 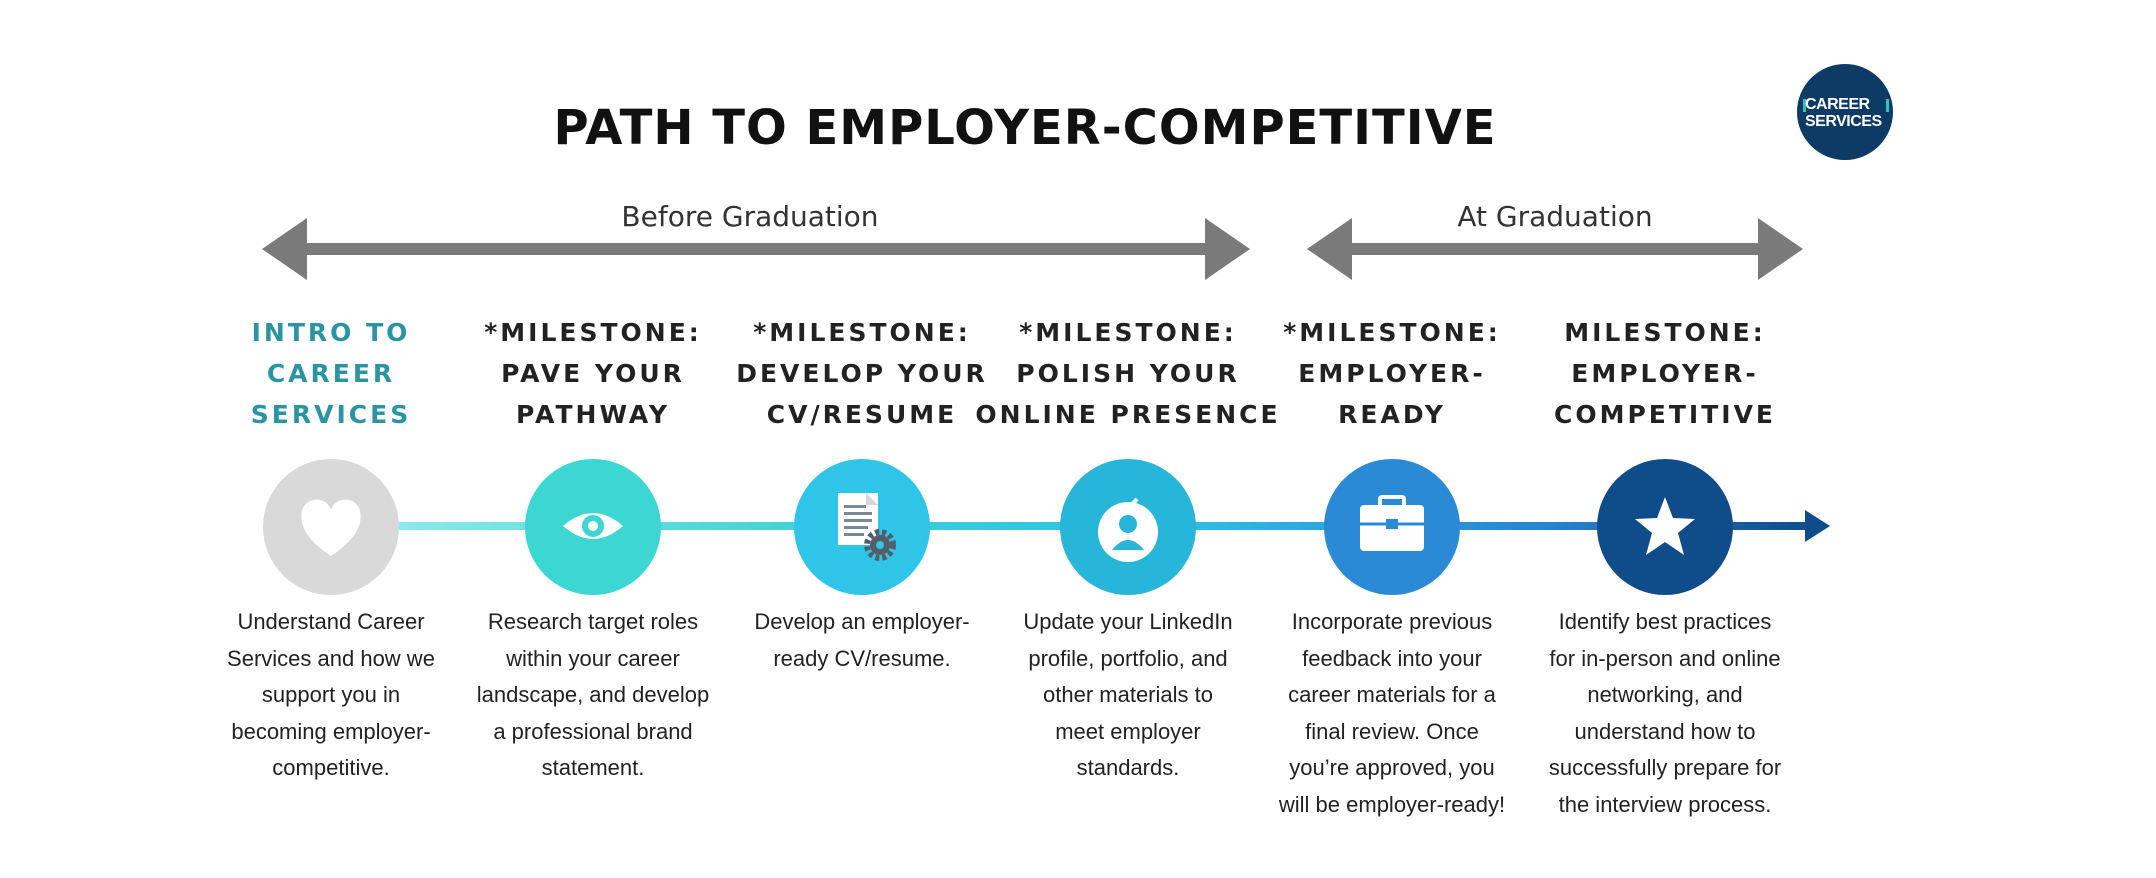 I want to click on heading-line: CV/RESUME, so click(x=862, y=414).